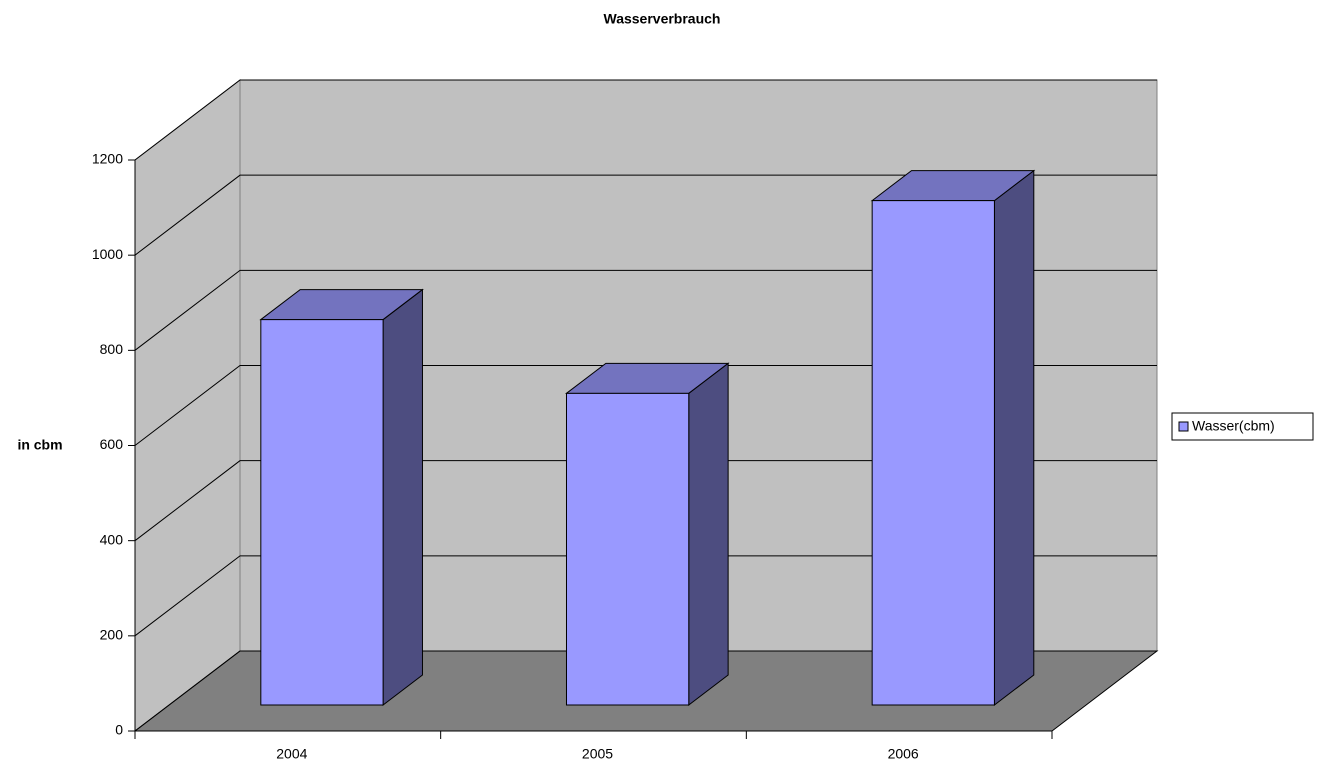 The height and width of the screenshot is (767, 1324). I want to click on y-tick-label: 600, so click(112, 444).